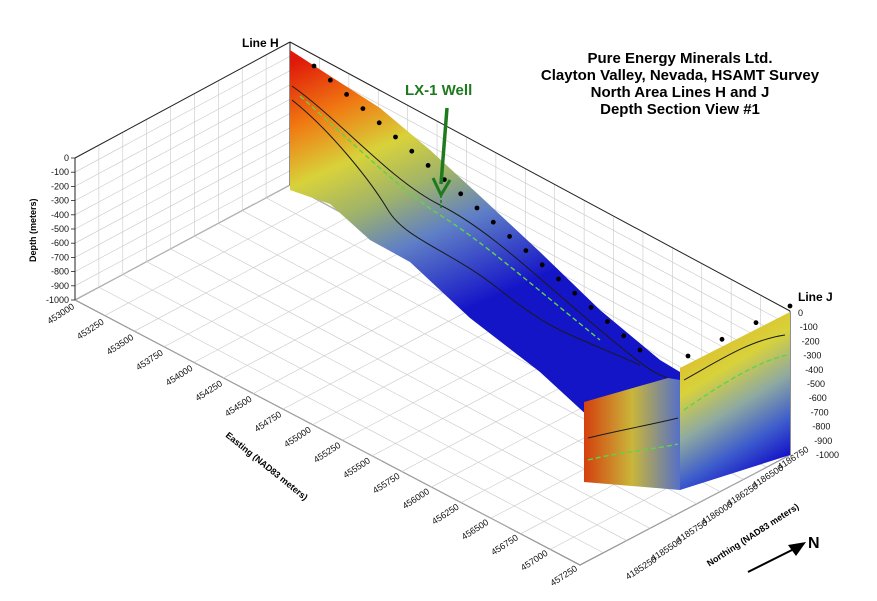 Image resolution: width=877 pixels, height=601 pixels. What do you see at coordinates (680, 92) in the screenshot?
I see `title-line-3: North Area Lines H and J` at bounding box center [680, 92].